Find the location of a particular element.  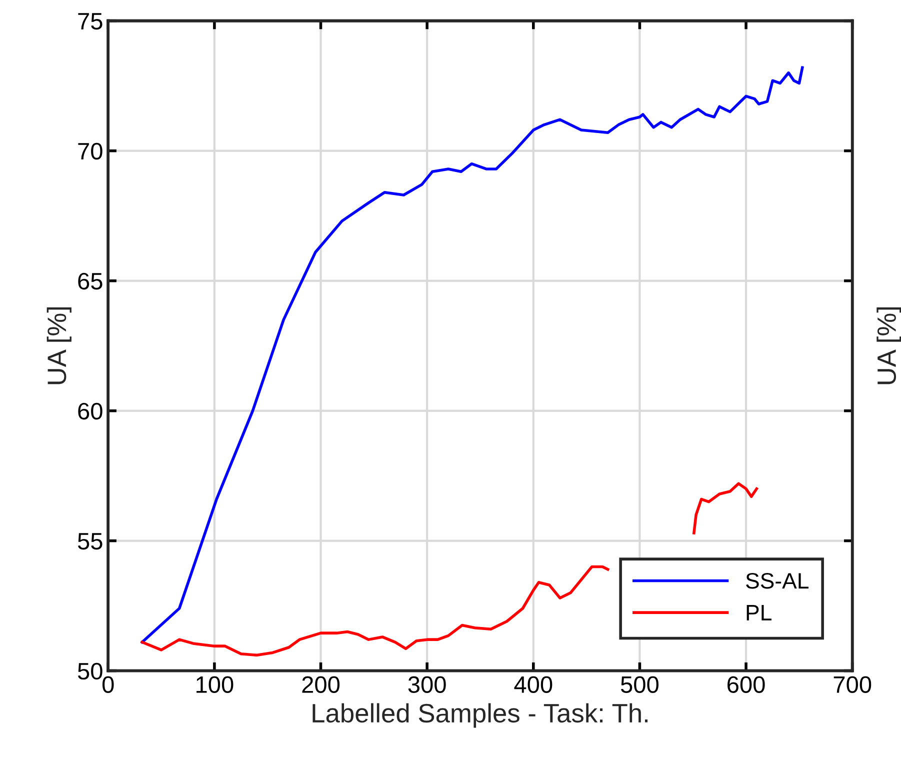

y-tick-label: 65 is located at coordinates (90, 281).